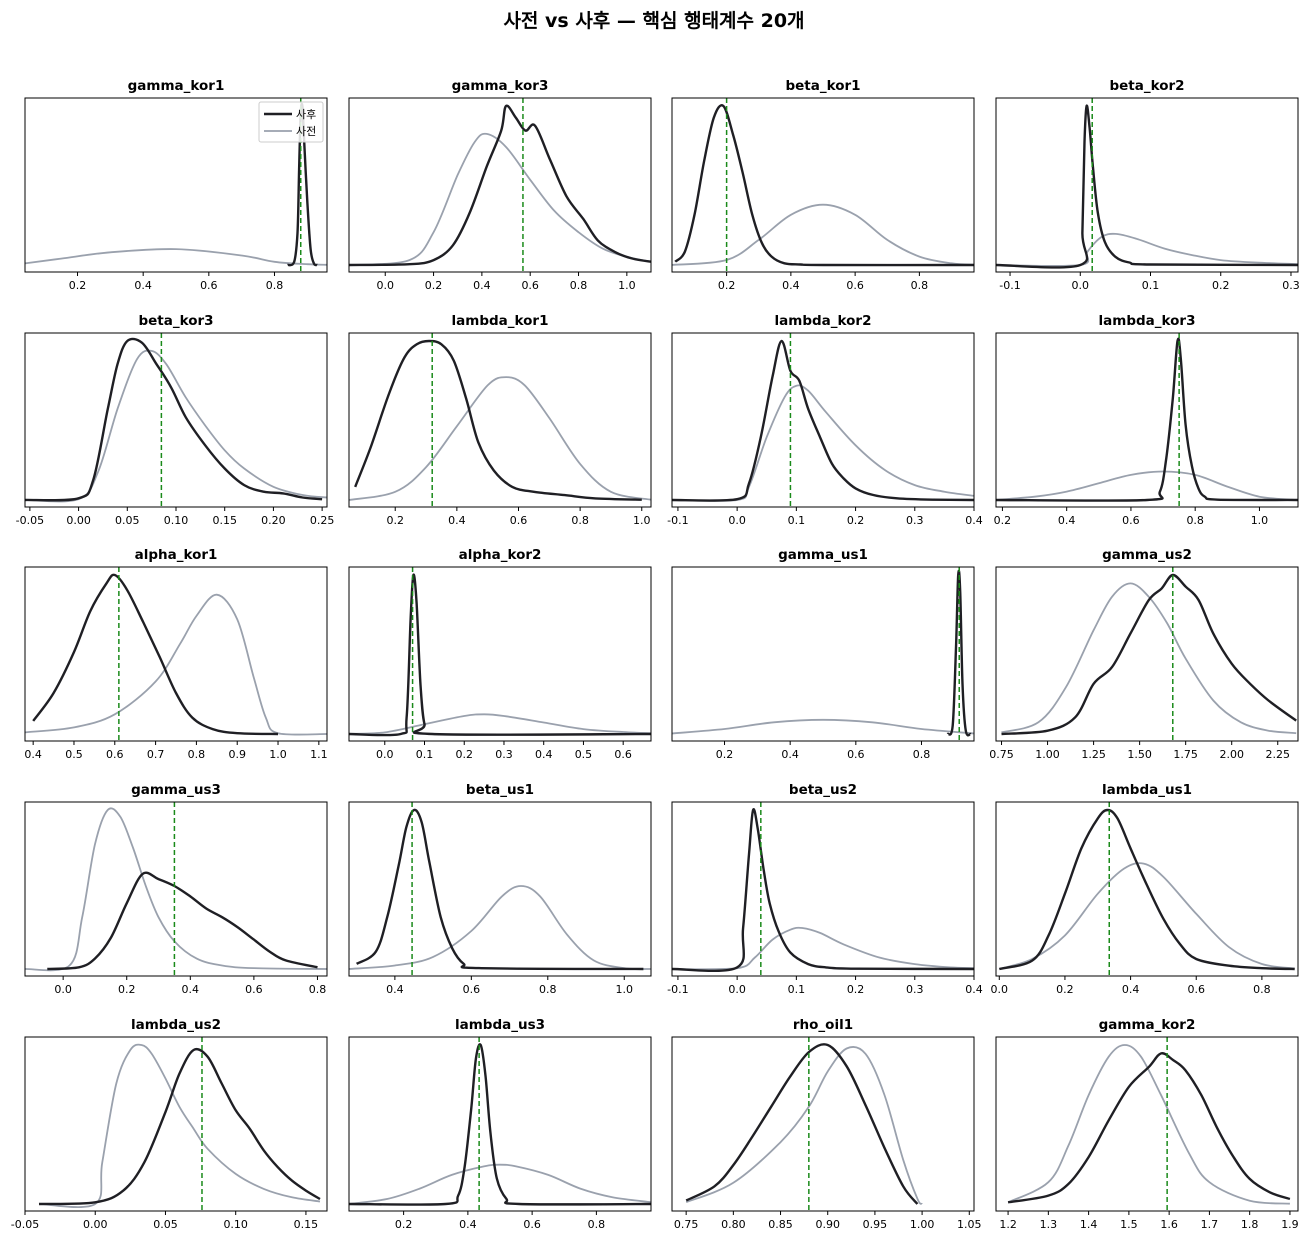  What do you see at coordinates (1185, 754) in the screenshot?
I see `x-tick-label: 1.75` at bounding box center [1185, 754].